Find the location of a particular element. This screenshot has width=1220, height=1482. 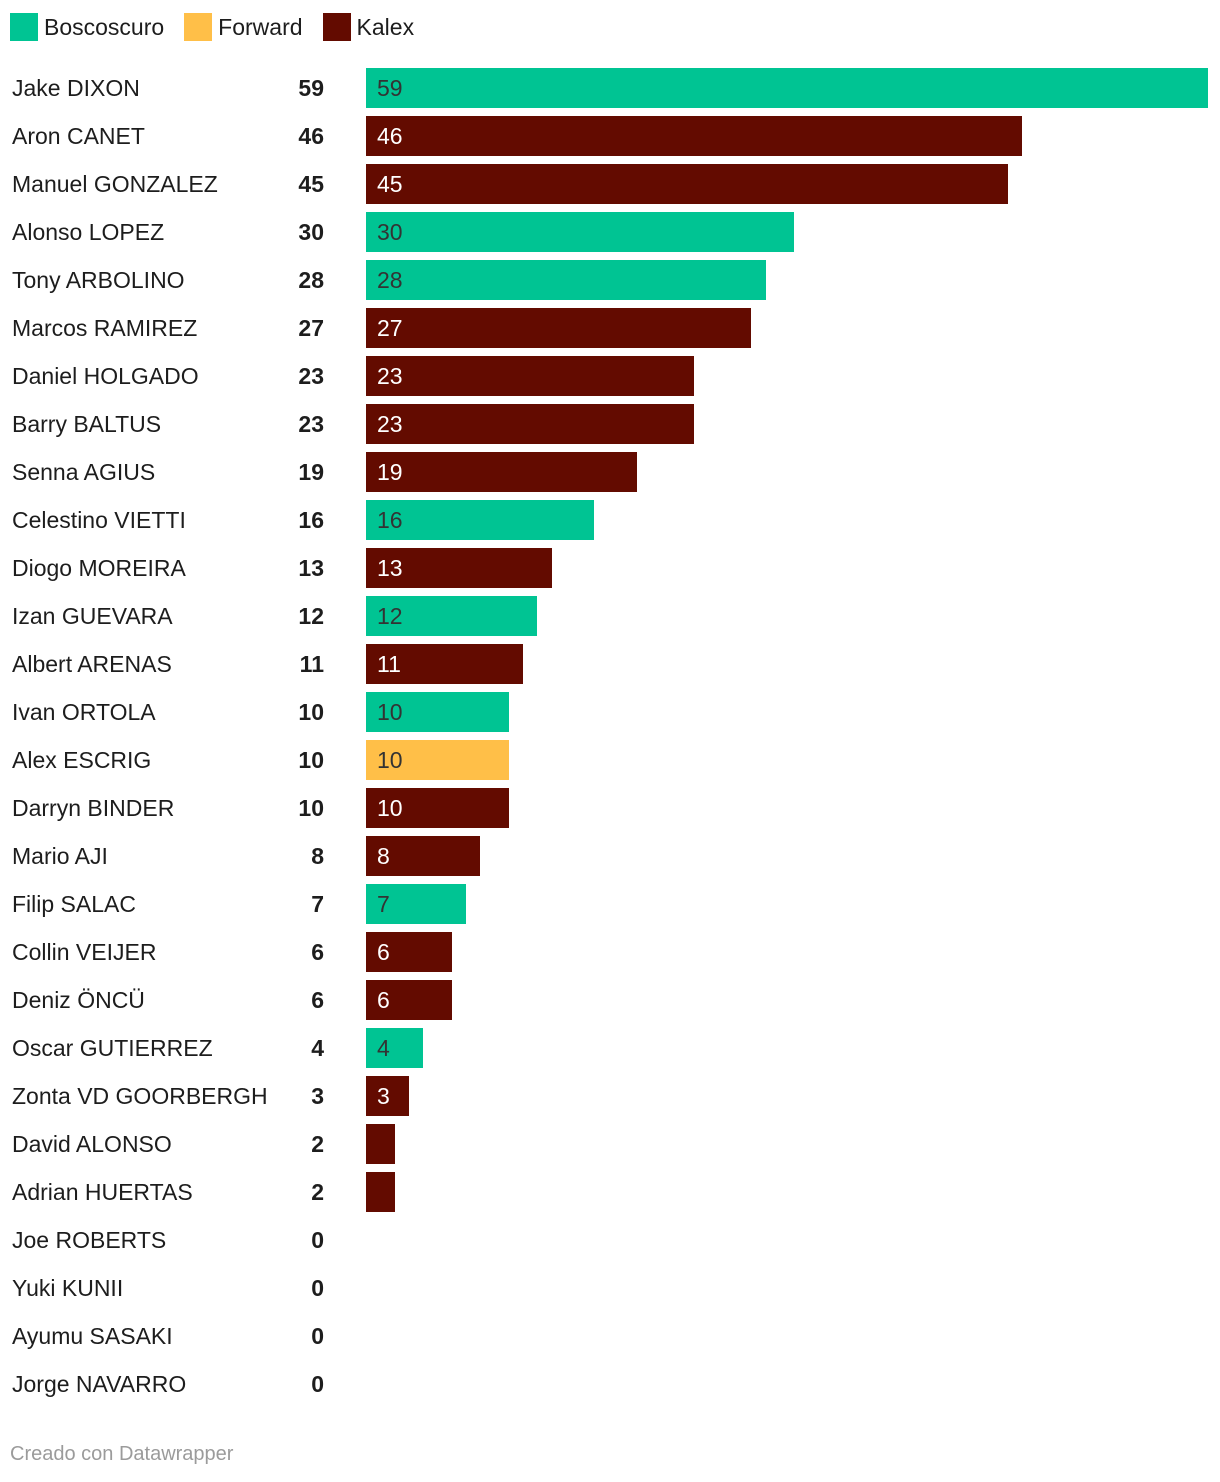

datawrapper-credit: Creado con Datawrapper is located at coordinates (122, 1454).